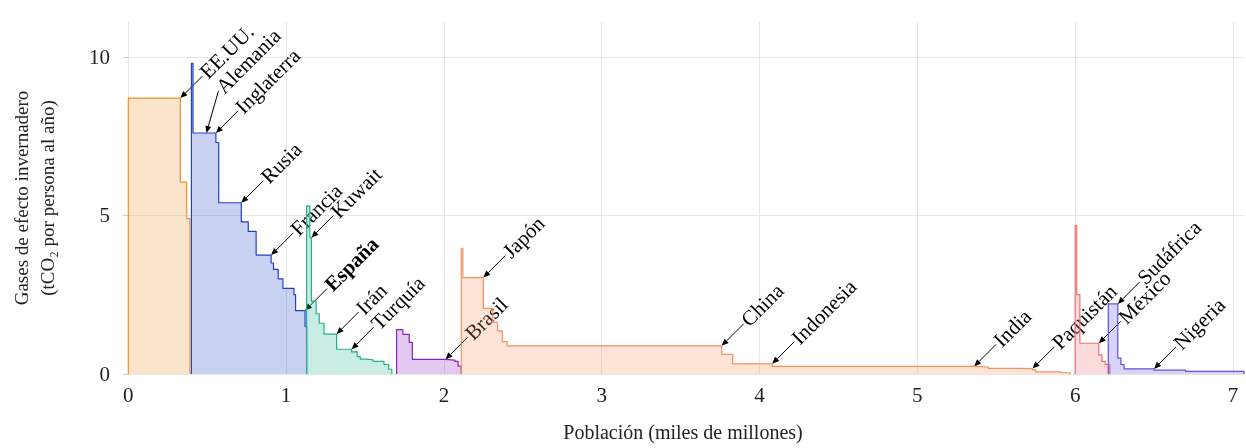  What do you see at coordinates (128, 394) in the screenshot?
I see `x-tick-label: 0` at bounding box center [128, 394].